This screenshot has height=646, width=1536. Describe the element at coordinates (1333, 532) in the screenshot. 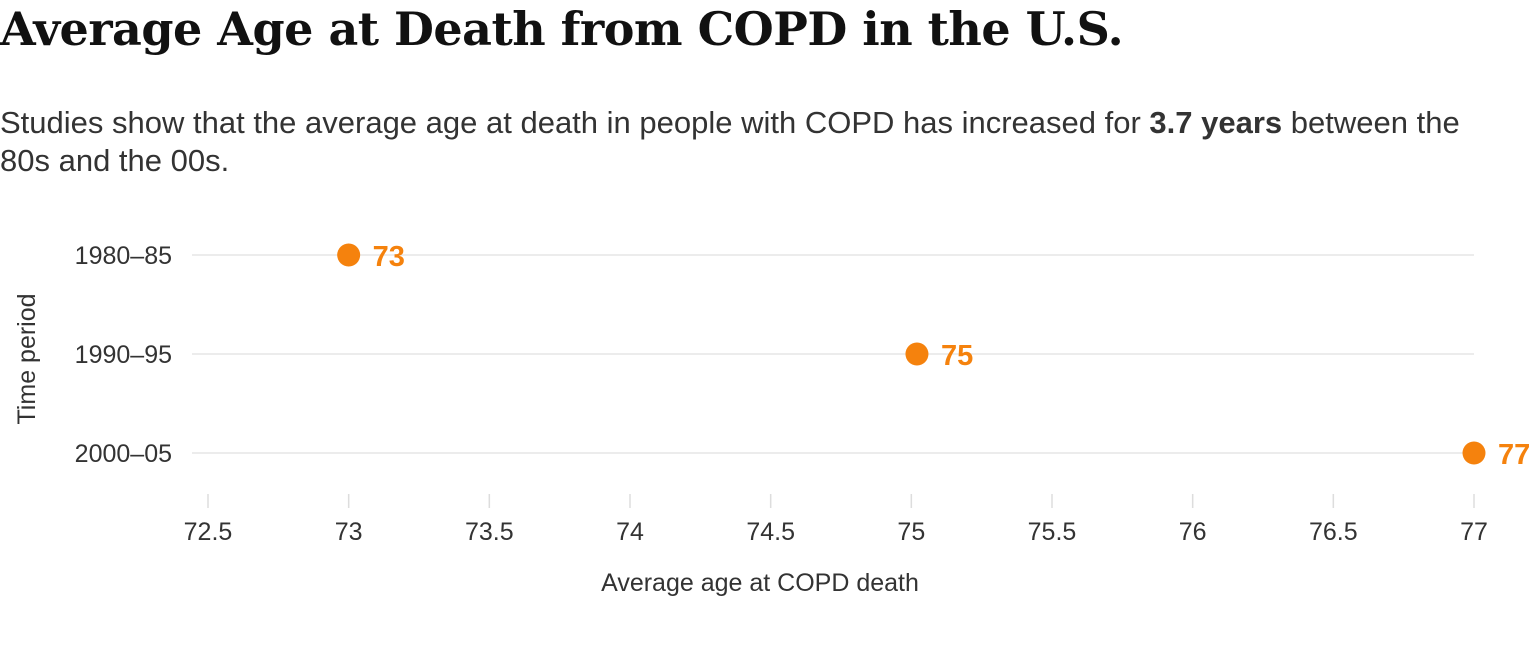

I see `x-tick-label: 76.5` at that location.